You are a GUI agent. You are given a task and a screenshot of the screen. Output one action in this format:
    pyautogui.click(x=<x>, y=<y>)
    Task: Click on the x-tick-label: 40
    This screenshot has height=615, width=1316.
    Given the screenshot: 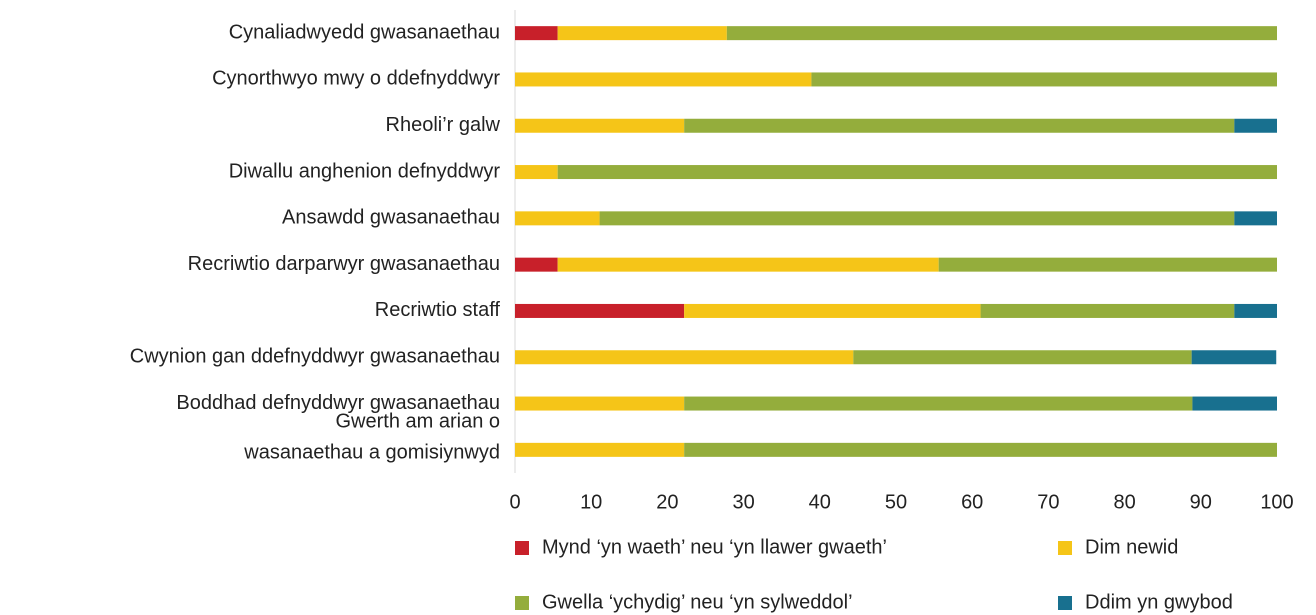 What is the action you would take?
    pyautogui.click(x=820, y=502)
    